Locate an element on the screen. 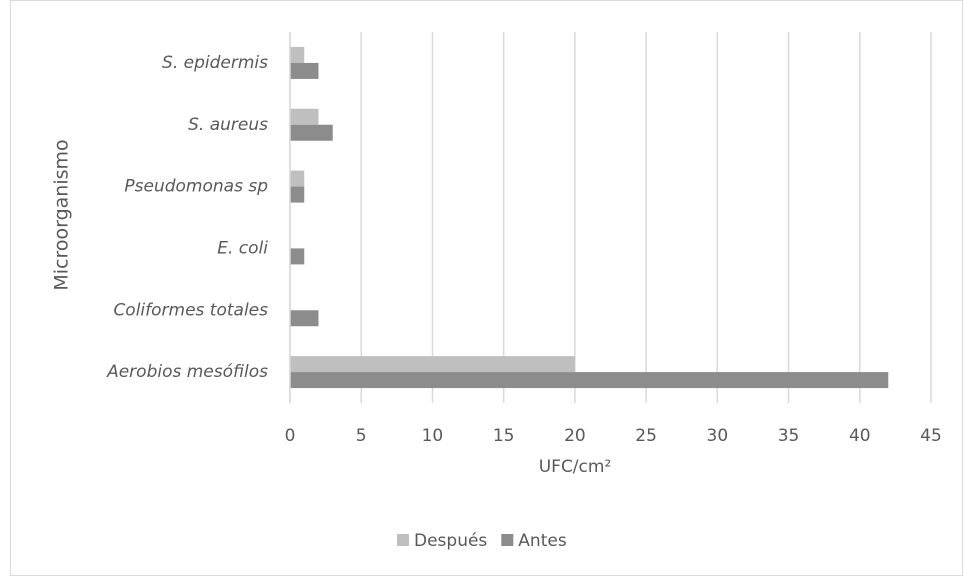  x-tick-label: 15 is located at coordinates (504, 436).